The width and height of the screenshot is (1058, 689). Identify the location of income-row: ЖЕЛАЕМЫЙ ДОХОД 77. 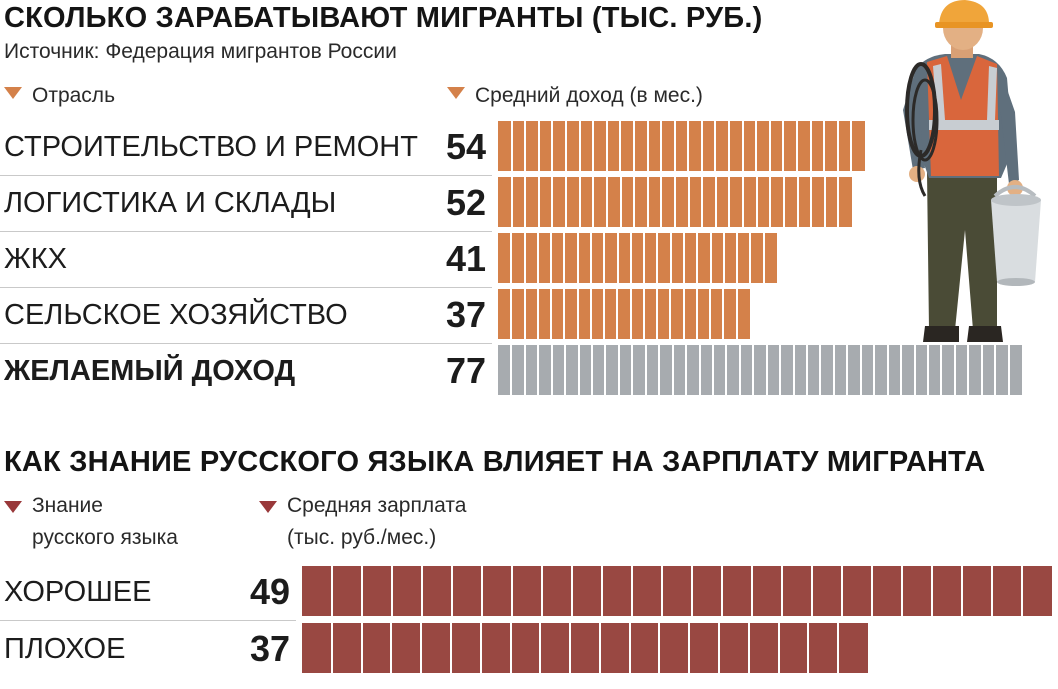
(529, 371).